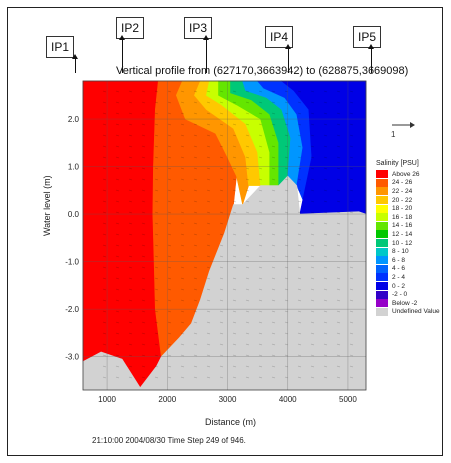 The width and height of the screenshot is (451, 463). What do you see at coordinates (399, 260) in the screenshot?
I see `legend-label: 6 - 8` at bounding box center [399, 260].